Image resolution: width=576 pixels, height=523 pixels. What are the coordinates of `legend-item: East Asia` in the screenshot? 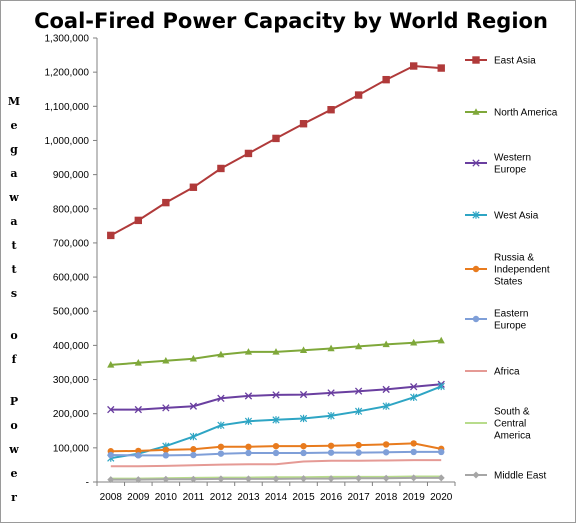 It's located at (500, 61).